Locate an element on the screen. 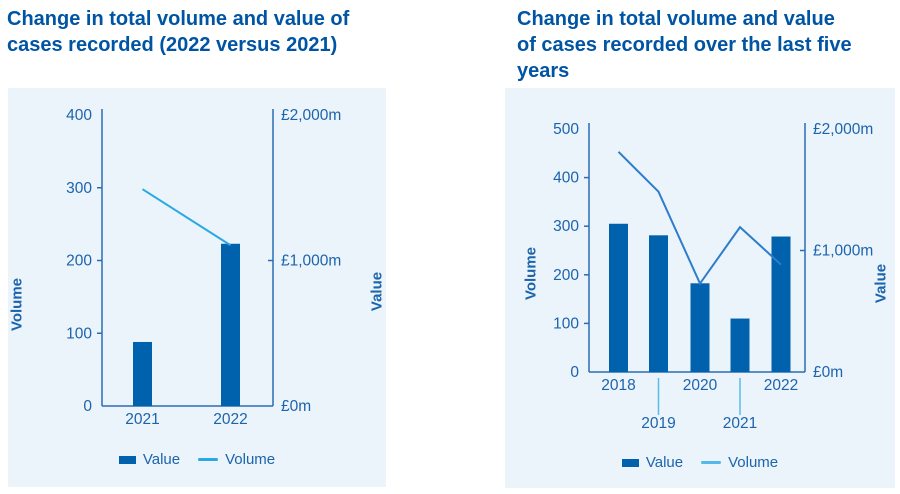 This screenshot has width=900, height=494. x-label-2018: 2018 is located at coordinates (618, 385).